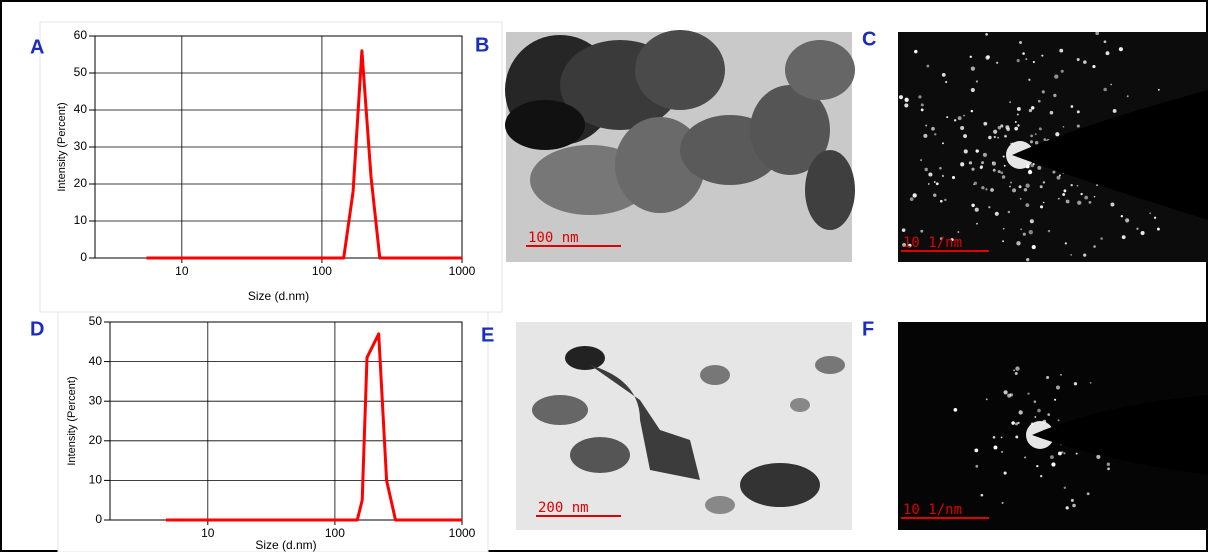 This screenshot has height=557, width=1208. What do you see at coordinates (96, 321) in the screenshot?
I see `y-tick-label: 50` at bounding box center [96, 321].